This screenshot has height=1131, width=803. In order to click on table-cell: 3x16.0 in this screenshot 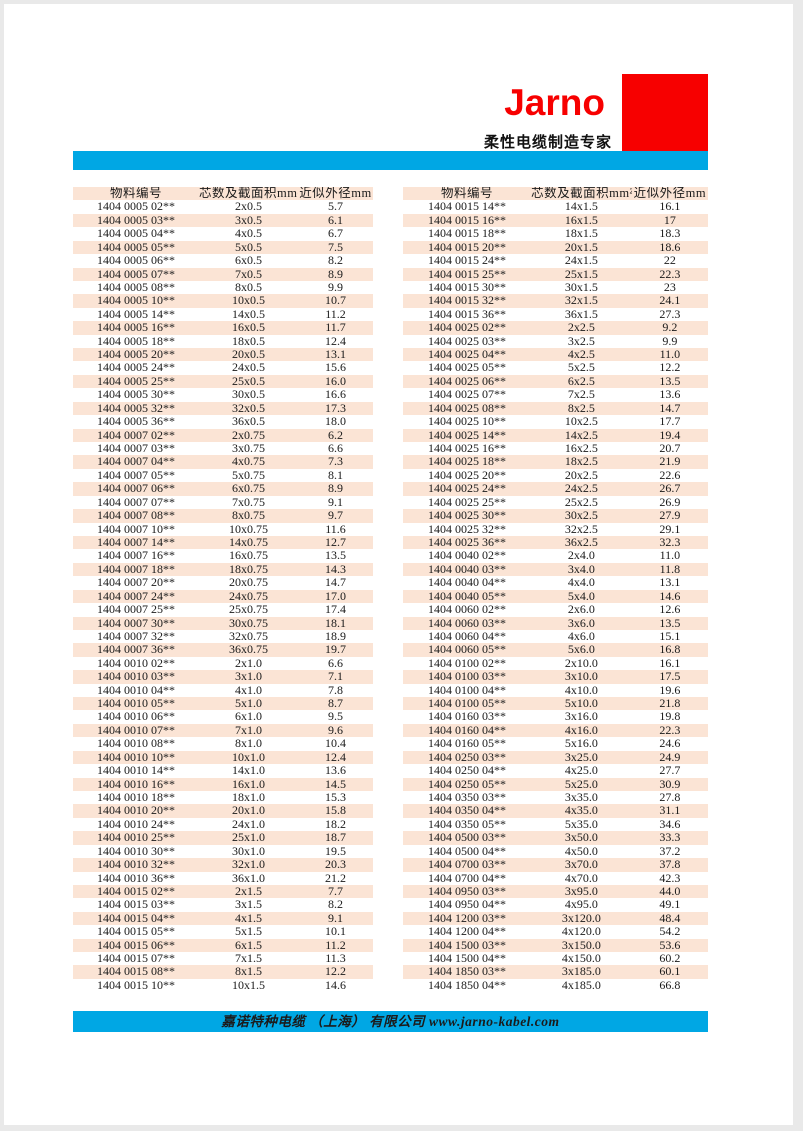, I will do `click(581, 717)`.